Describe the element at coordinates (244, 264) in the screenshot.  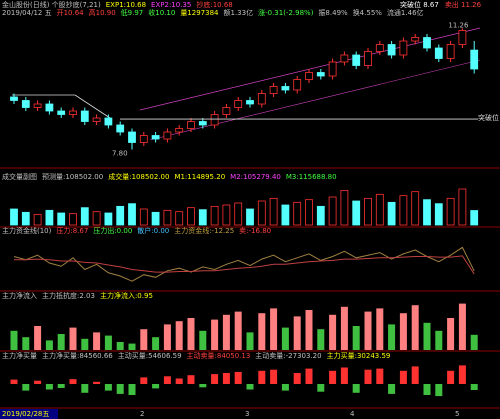
I see `capital-line` at that location.